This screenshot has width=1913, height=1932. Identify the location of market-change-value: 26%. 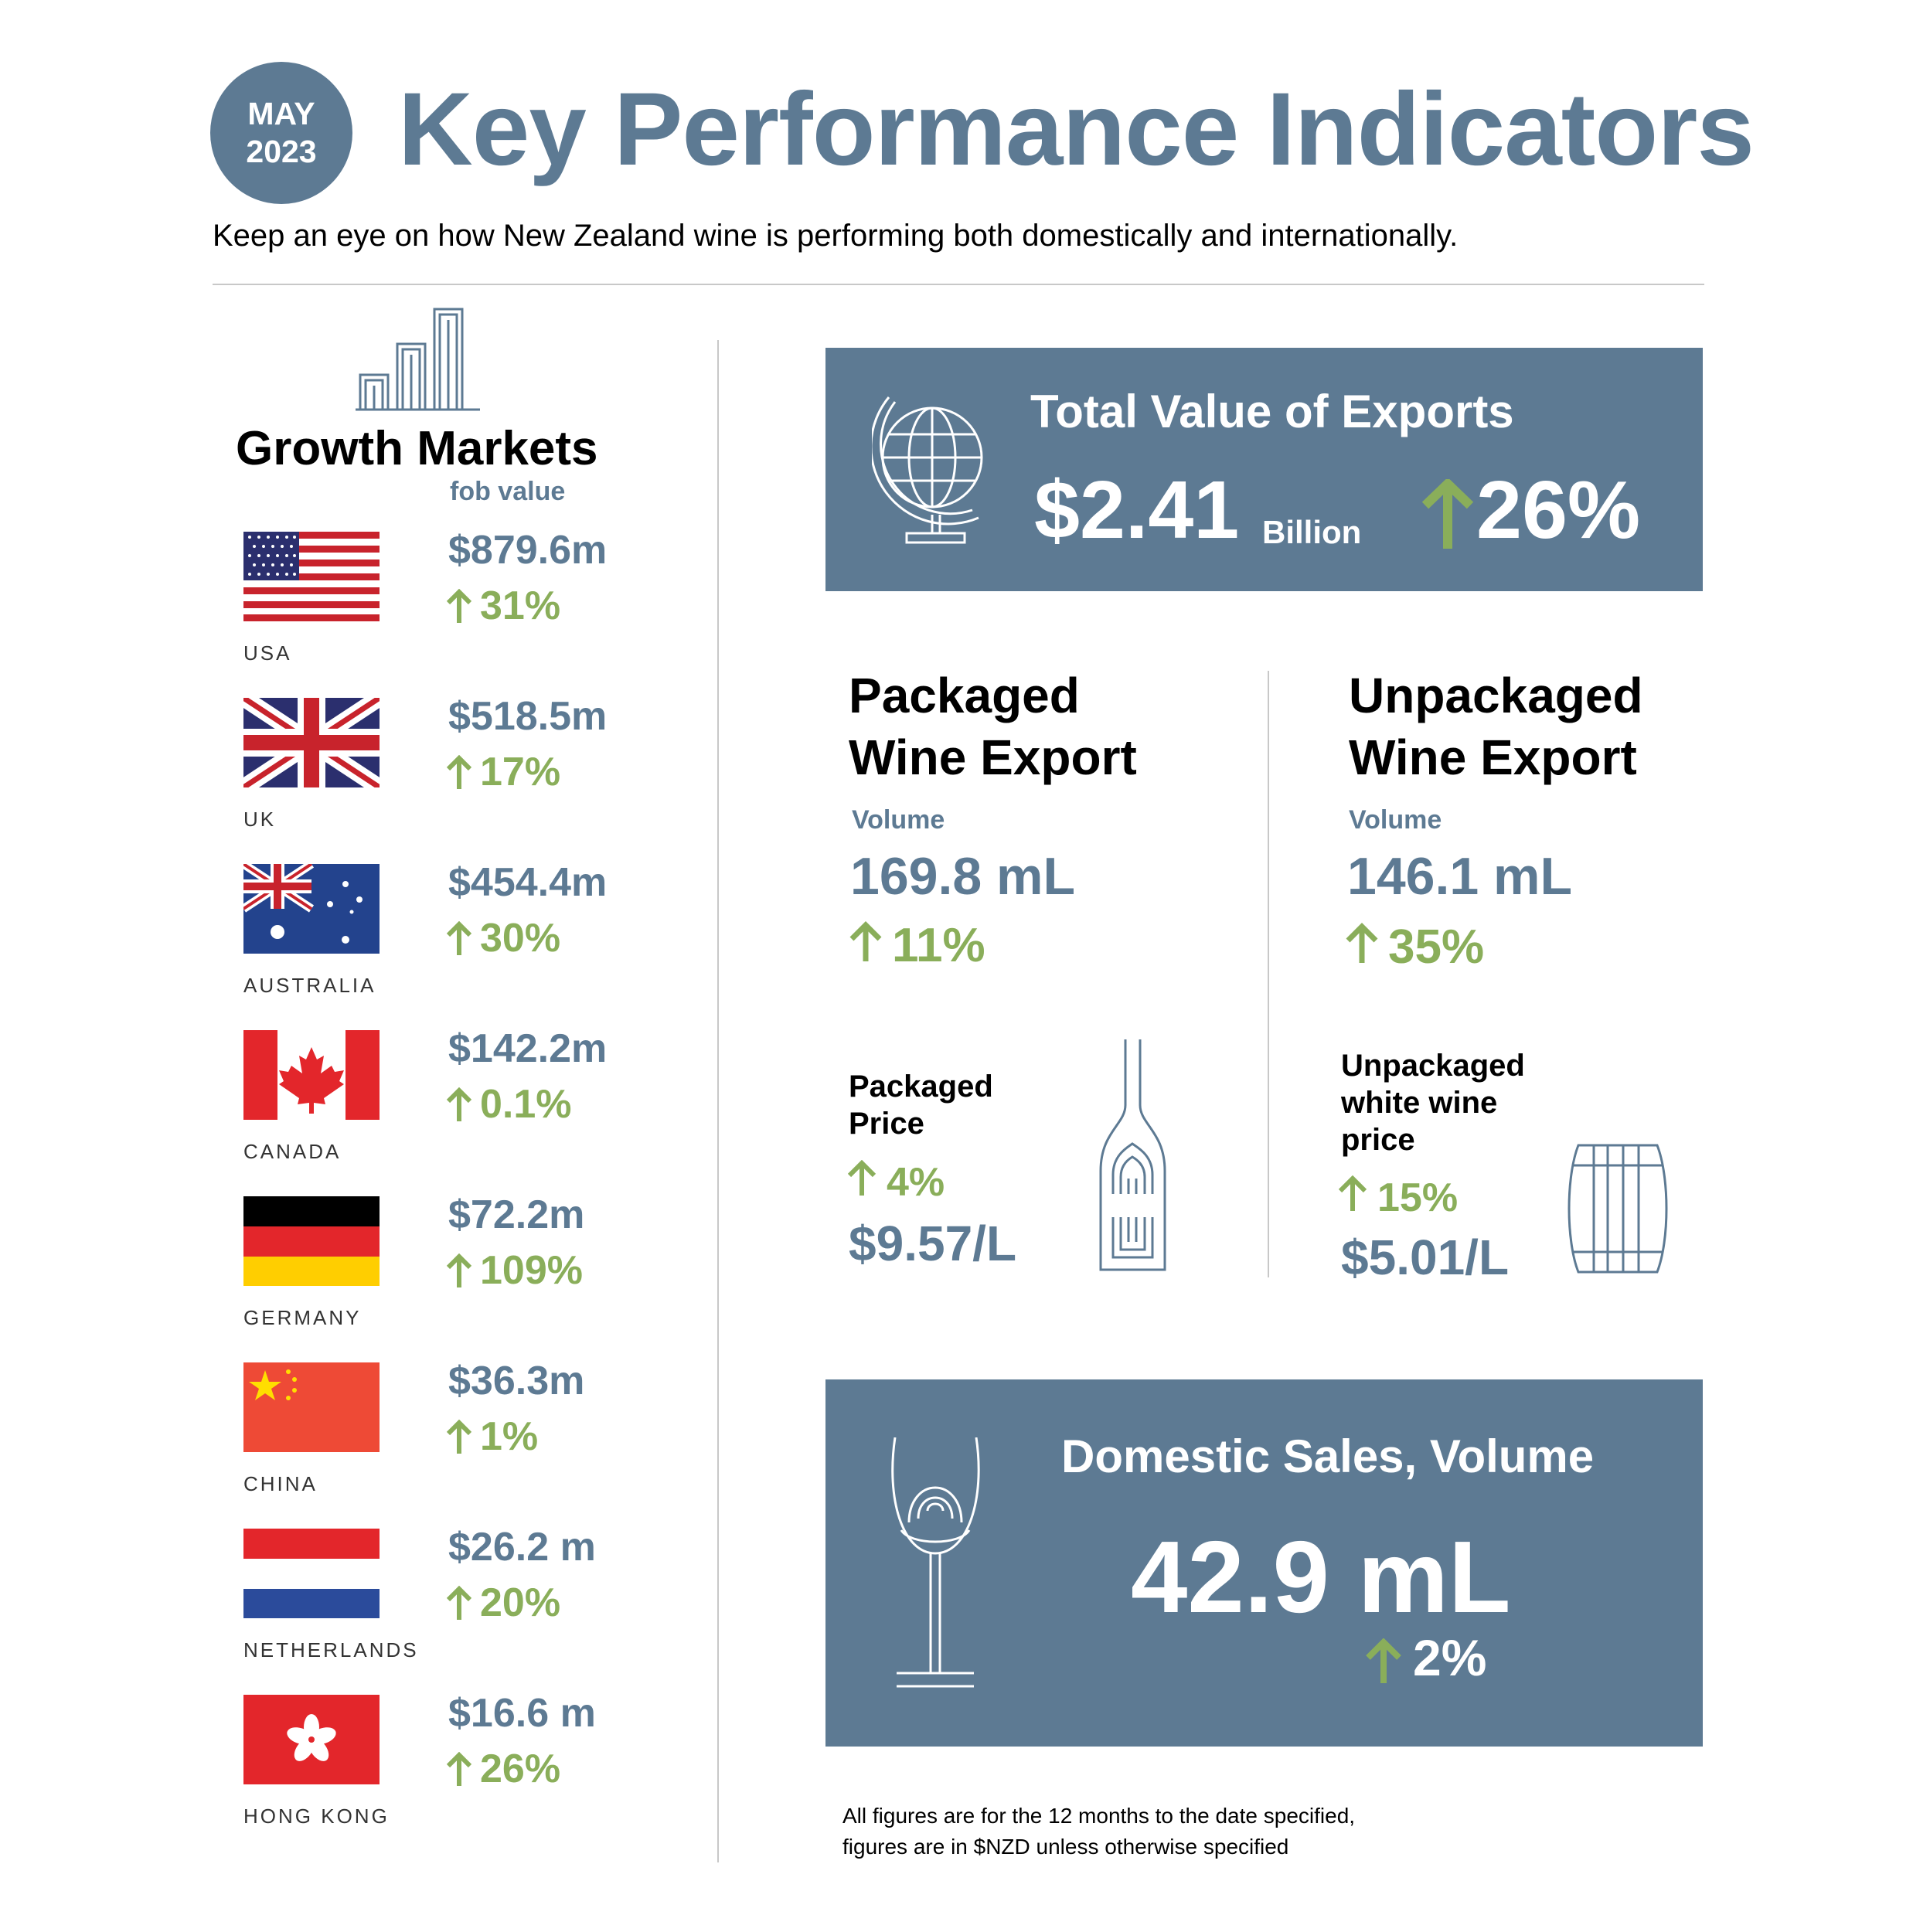
(520, 1769).